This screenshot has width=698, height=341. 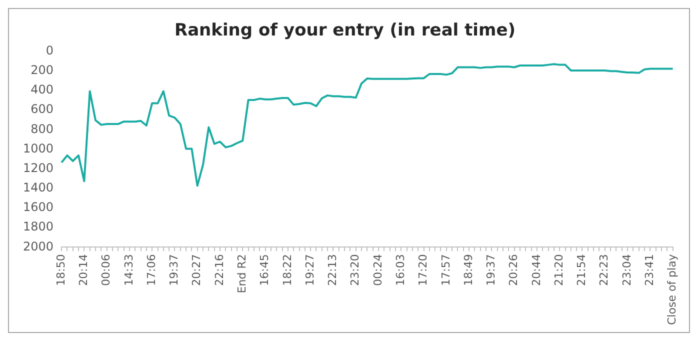 What do you see at coordinates (559, 270) in the screenshot?
I see `x-tick-label: 21:20` at bounding box center [559, 270].